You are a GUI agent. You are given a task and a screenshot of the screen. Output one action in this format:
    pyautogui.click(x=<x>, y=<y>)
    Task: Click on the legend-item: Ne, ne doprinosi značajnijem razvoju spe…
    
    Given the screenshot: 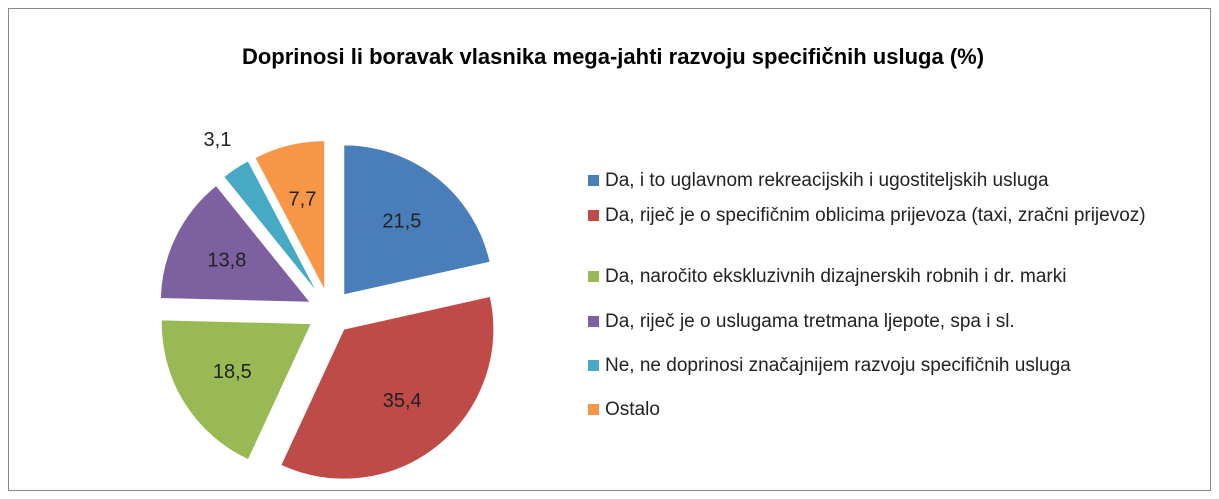 What is the action you would take?
    pyautogui.click(x=903, y=365)
    